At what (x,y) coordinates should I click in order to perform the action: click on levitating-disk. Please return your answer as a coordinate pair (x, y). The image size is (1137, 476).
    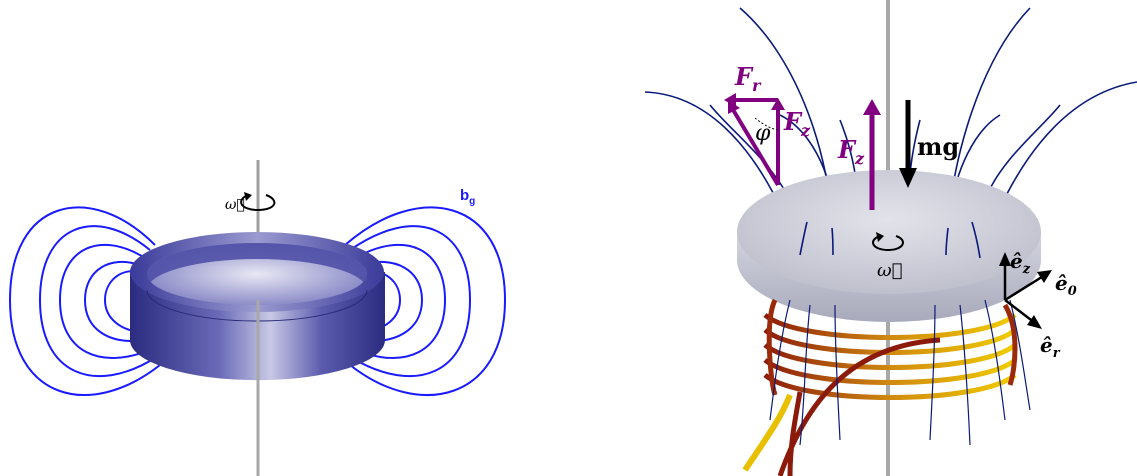
    Looking at the image, I should click on (889, 246).